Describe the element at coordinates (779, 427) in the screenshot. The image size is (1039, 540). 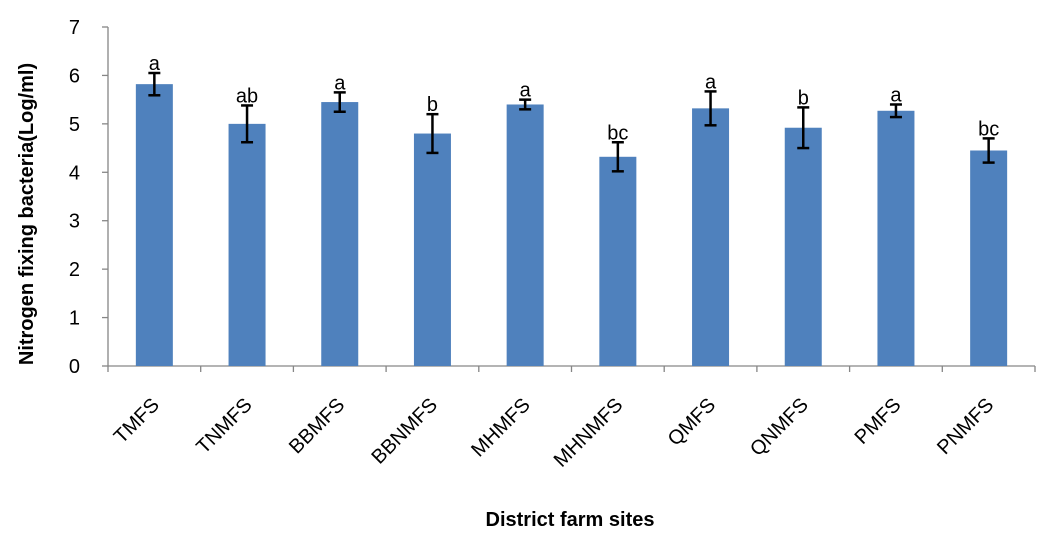
I see `x-tick-label: QNMFS` at that location.